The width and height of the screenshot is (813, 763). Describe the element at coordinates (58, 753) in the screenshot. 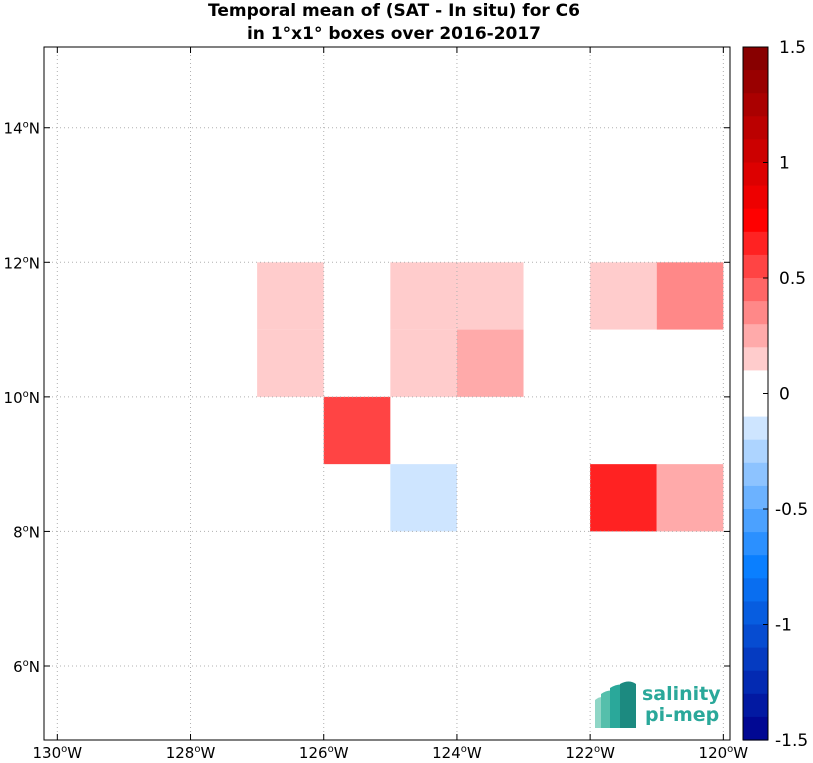

I see `x-tick-label: 130oW` at that location.